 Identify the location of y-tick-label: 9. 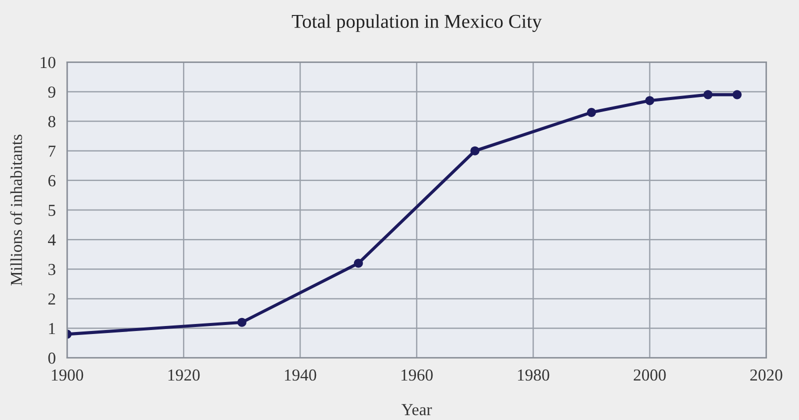
(52, 92).